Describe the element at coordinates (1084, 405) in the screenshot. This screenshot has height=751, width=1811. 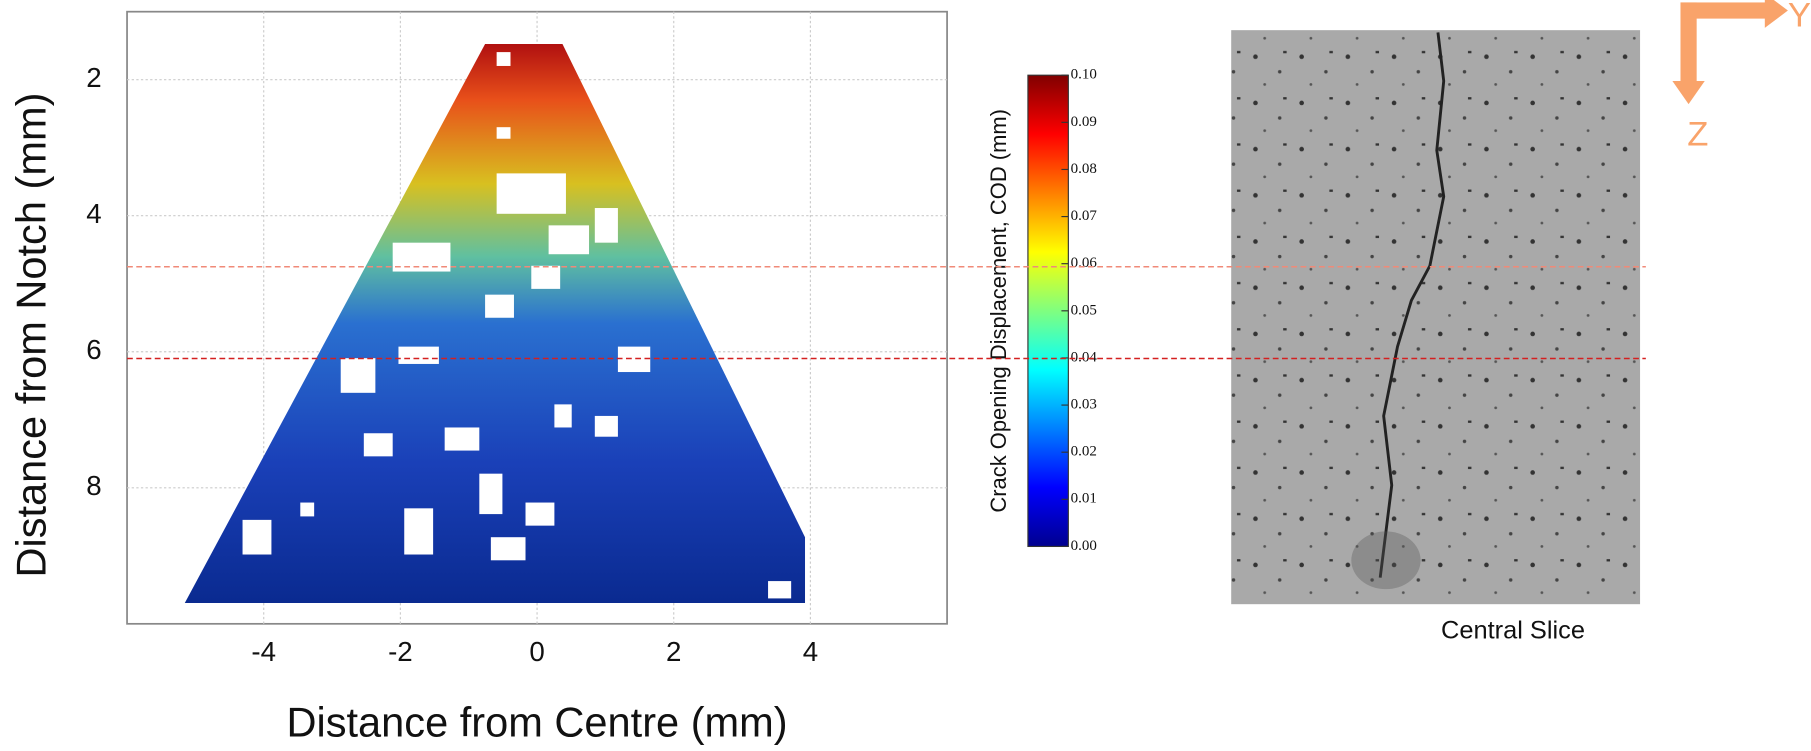
I see `colorbar-tick-label: 0.03` at that location.